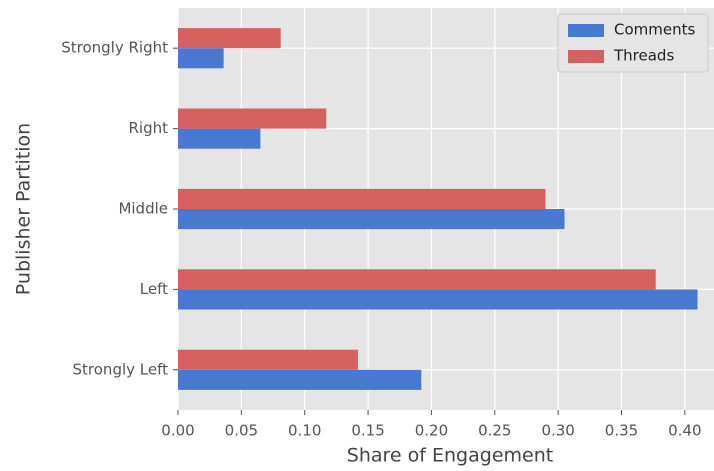 The image size is (714, 471). Describe the element at coordinates (121, 369) in the screenshot. I see `y-tick-label: Strongly Left` at that location.